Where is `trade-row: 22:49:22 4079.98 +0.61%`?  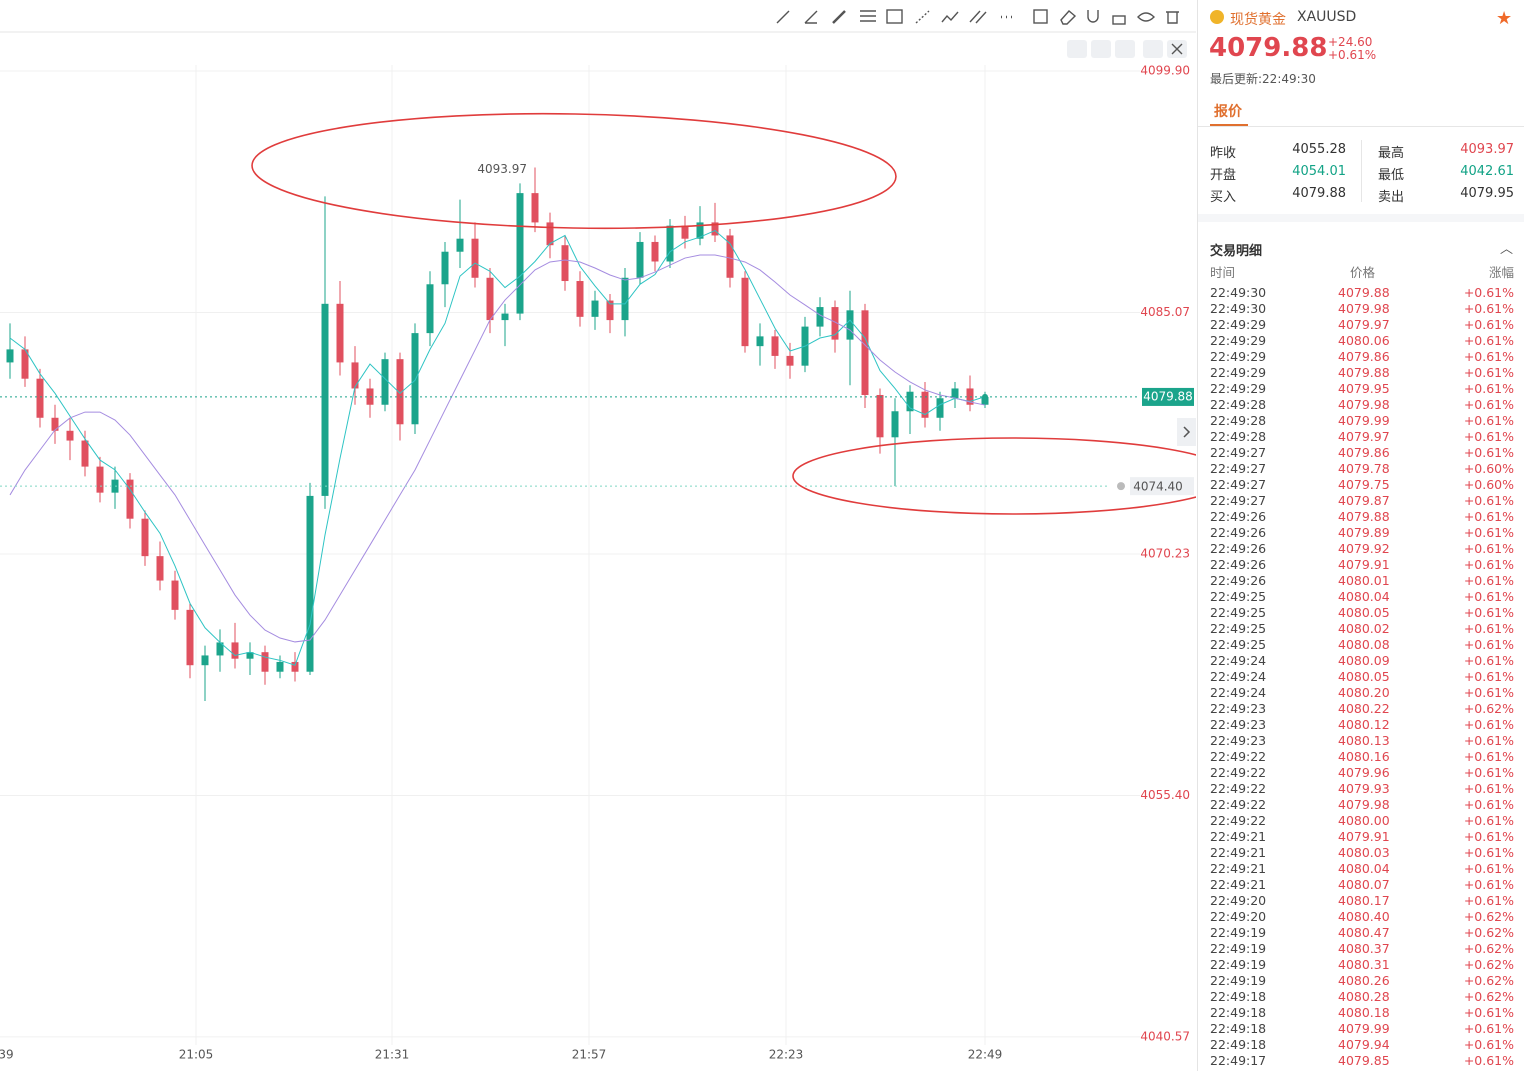
trade-row: 22:49:22 4079.98 +0.61% is located at coordinates (1362, 805).